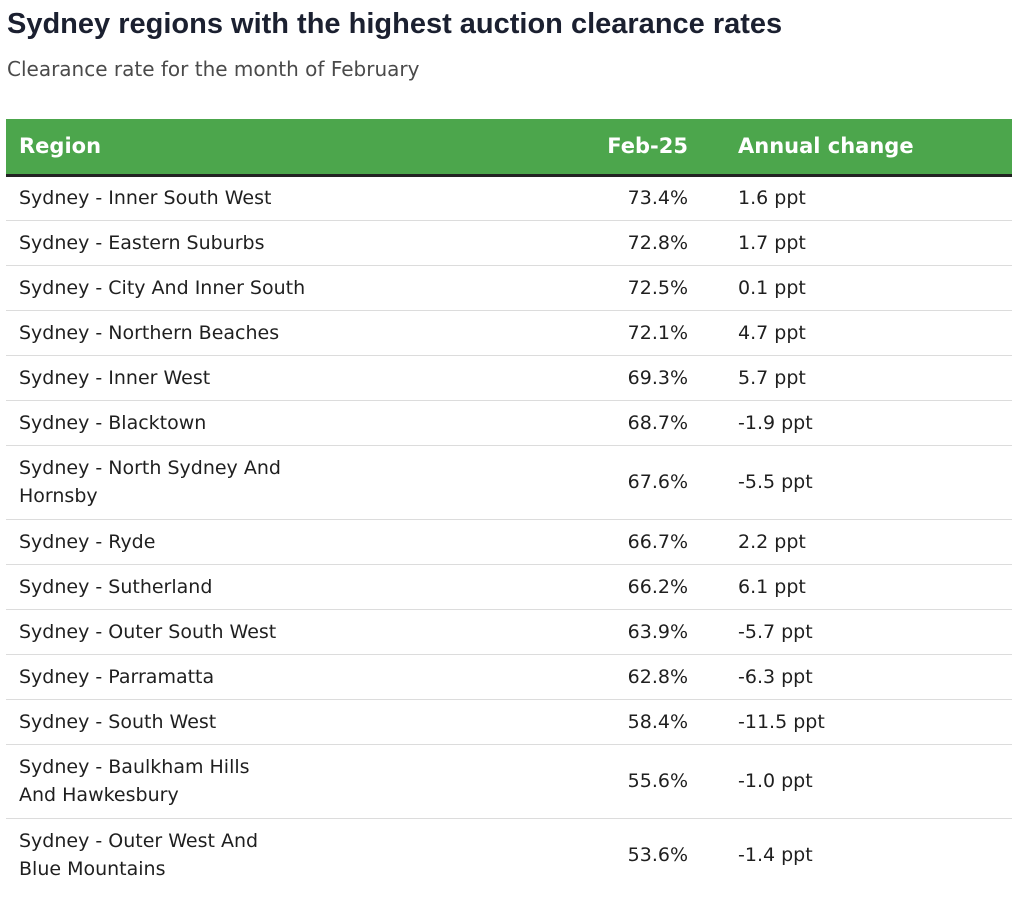 This screenshot has width=1024, height=904. I want to click on table-row: Sydney - Blacktown 68.7% -1.9 ppt, so click(509, 423).